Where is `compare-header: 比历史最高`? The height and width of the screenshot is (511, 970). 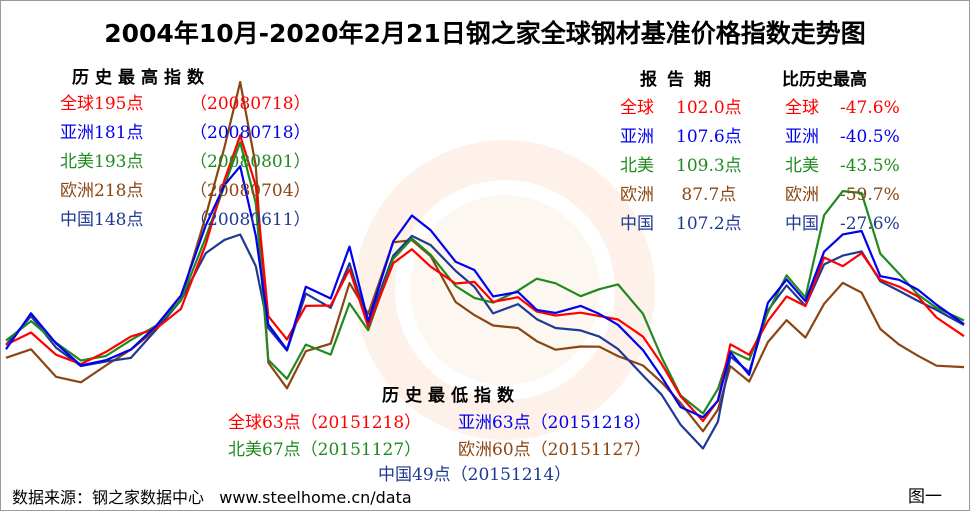 compare-header: 比历史最高 is located at coordinates (824, 80).